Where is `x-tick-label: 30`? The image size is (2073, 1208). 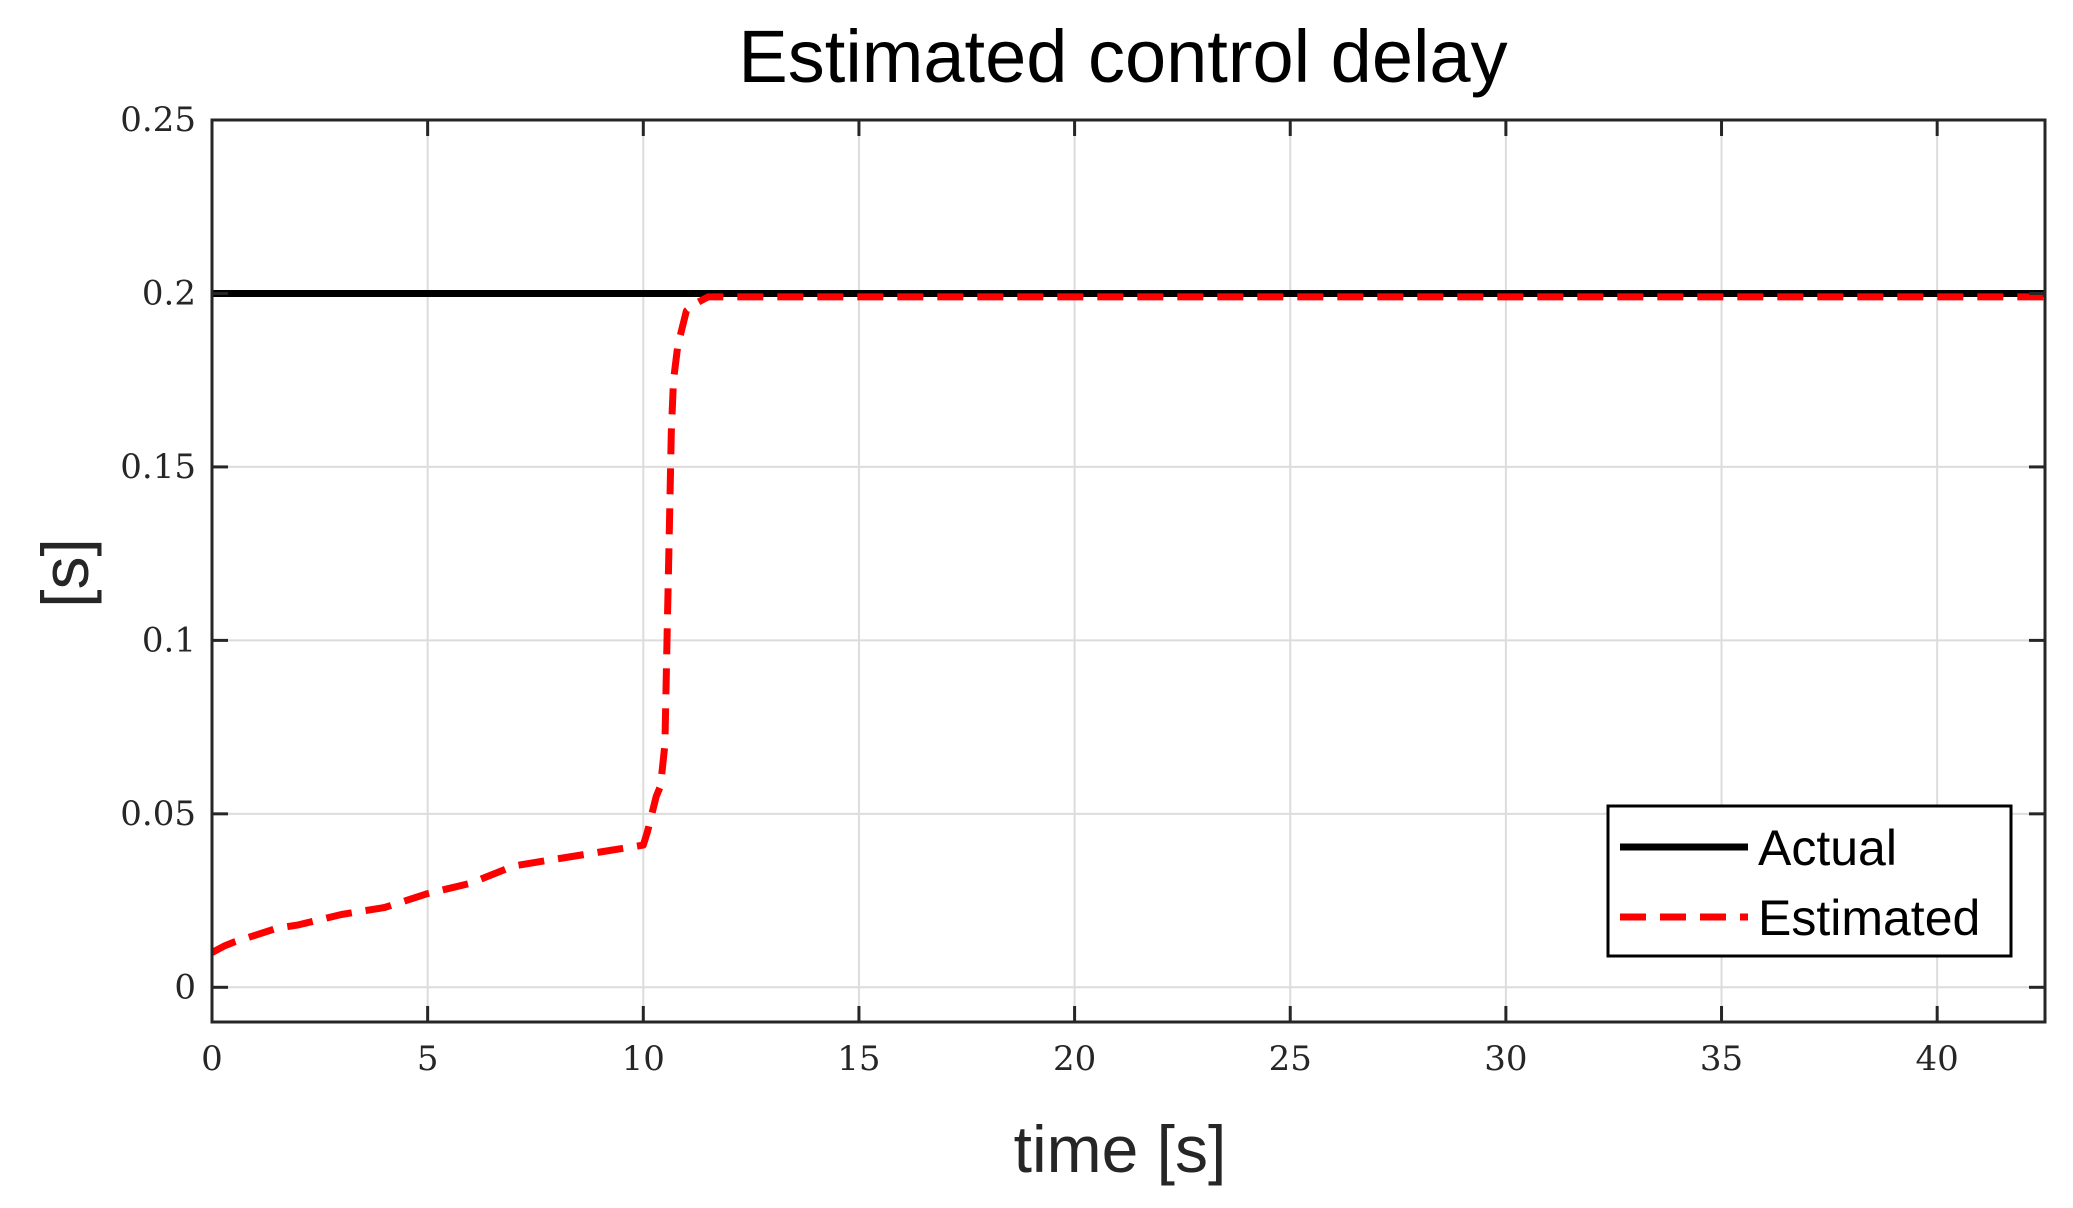 x-tick-label: 30 is located at coordinates (1505, 1059).